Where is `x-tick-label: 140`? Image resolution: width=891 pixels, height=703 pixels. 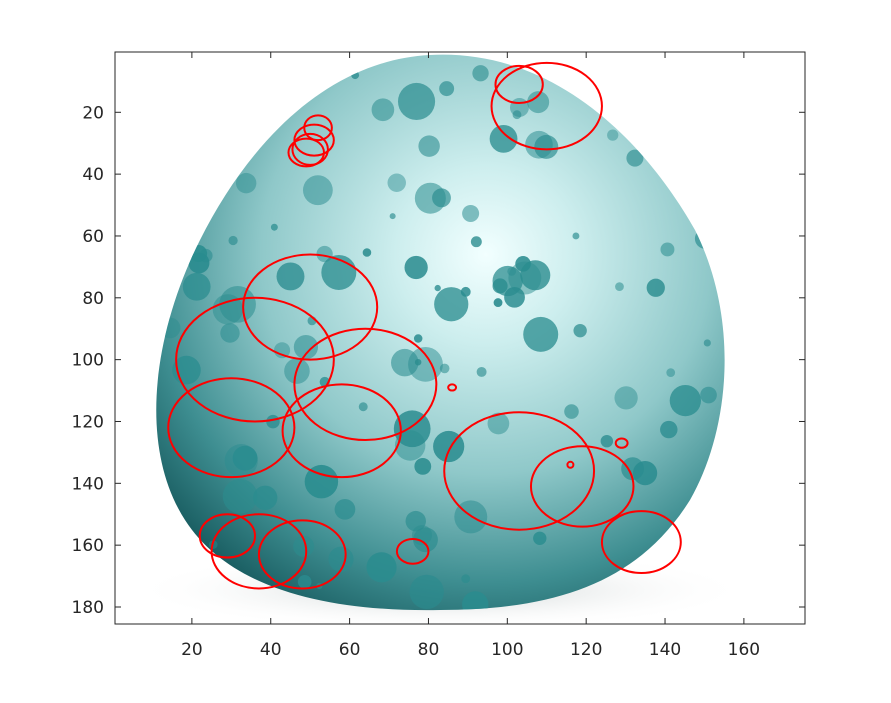 x-tick-label: 140 is located at coordinates (665, 650).